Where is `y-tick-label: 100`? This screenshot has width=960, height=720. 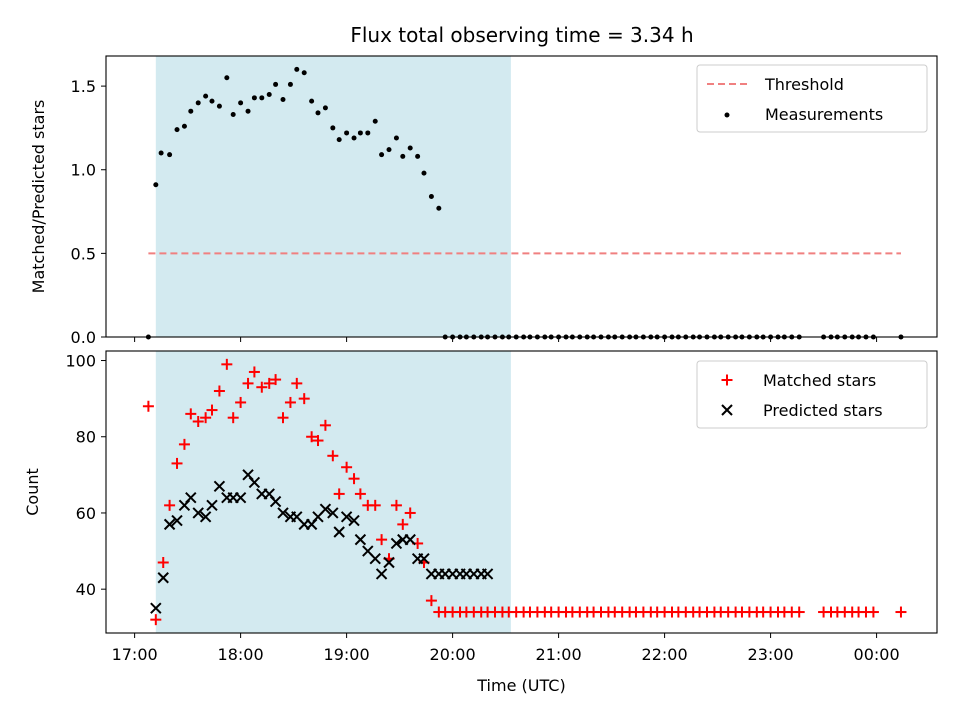
y-tick-label: 100 is located at coordinates (80, 361).